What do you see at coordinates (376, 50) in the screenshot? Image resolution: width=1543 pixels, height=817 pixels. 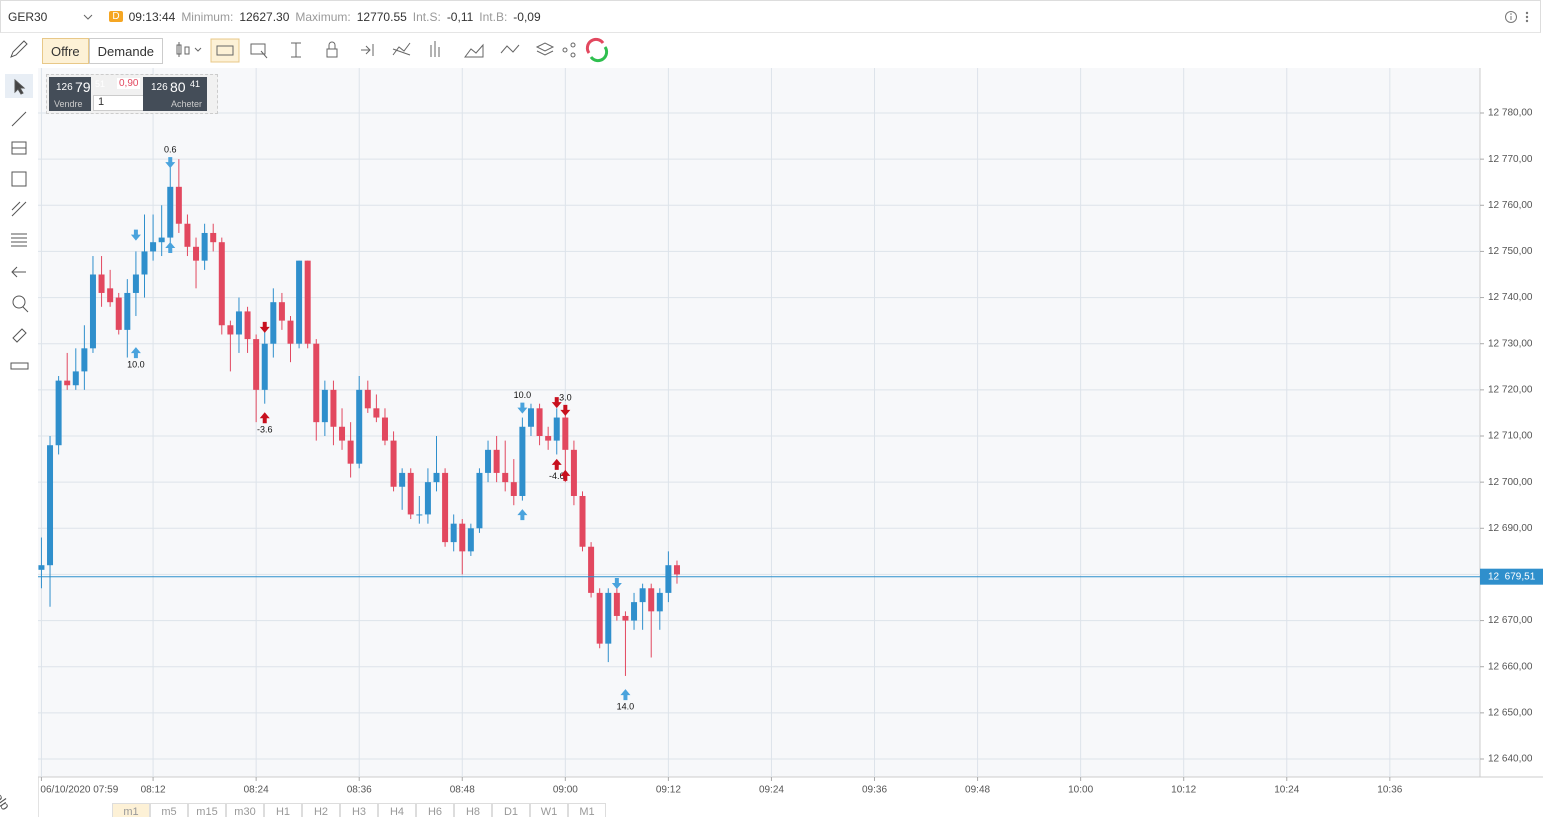 I see `tool-icons` at bounding box center [376, 50].